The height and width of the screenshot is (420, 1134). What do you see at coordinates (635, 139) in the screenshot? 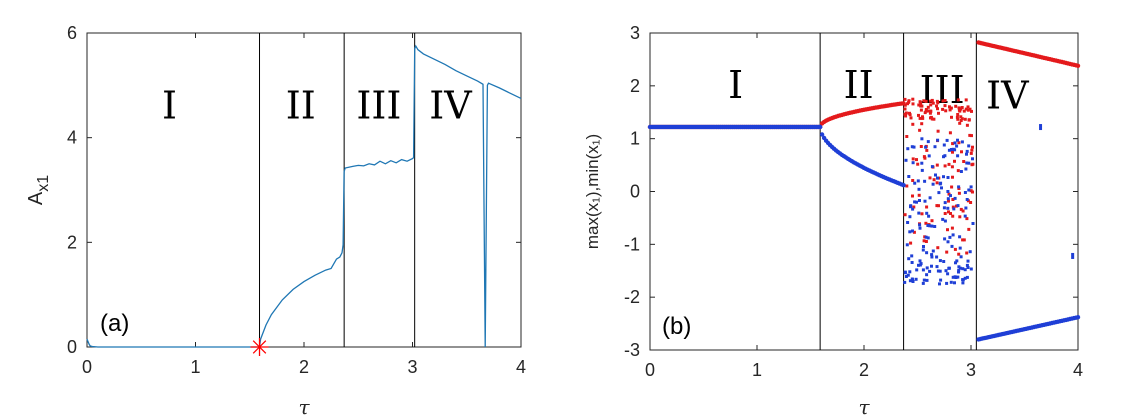
I see `y-tick-label: 1` at bounding box center [635, 139].